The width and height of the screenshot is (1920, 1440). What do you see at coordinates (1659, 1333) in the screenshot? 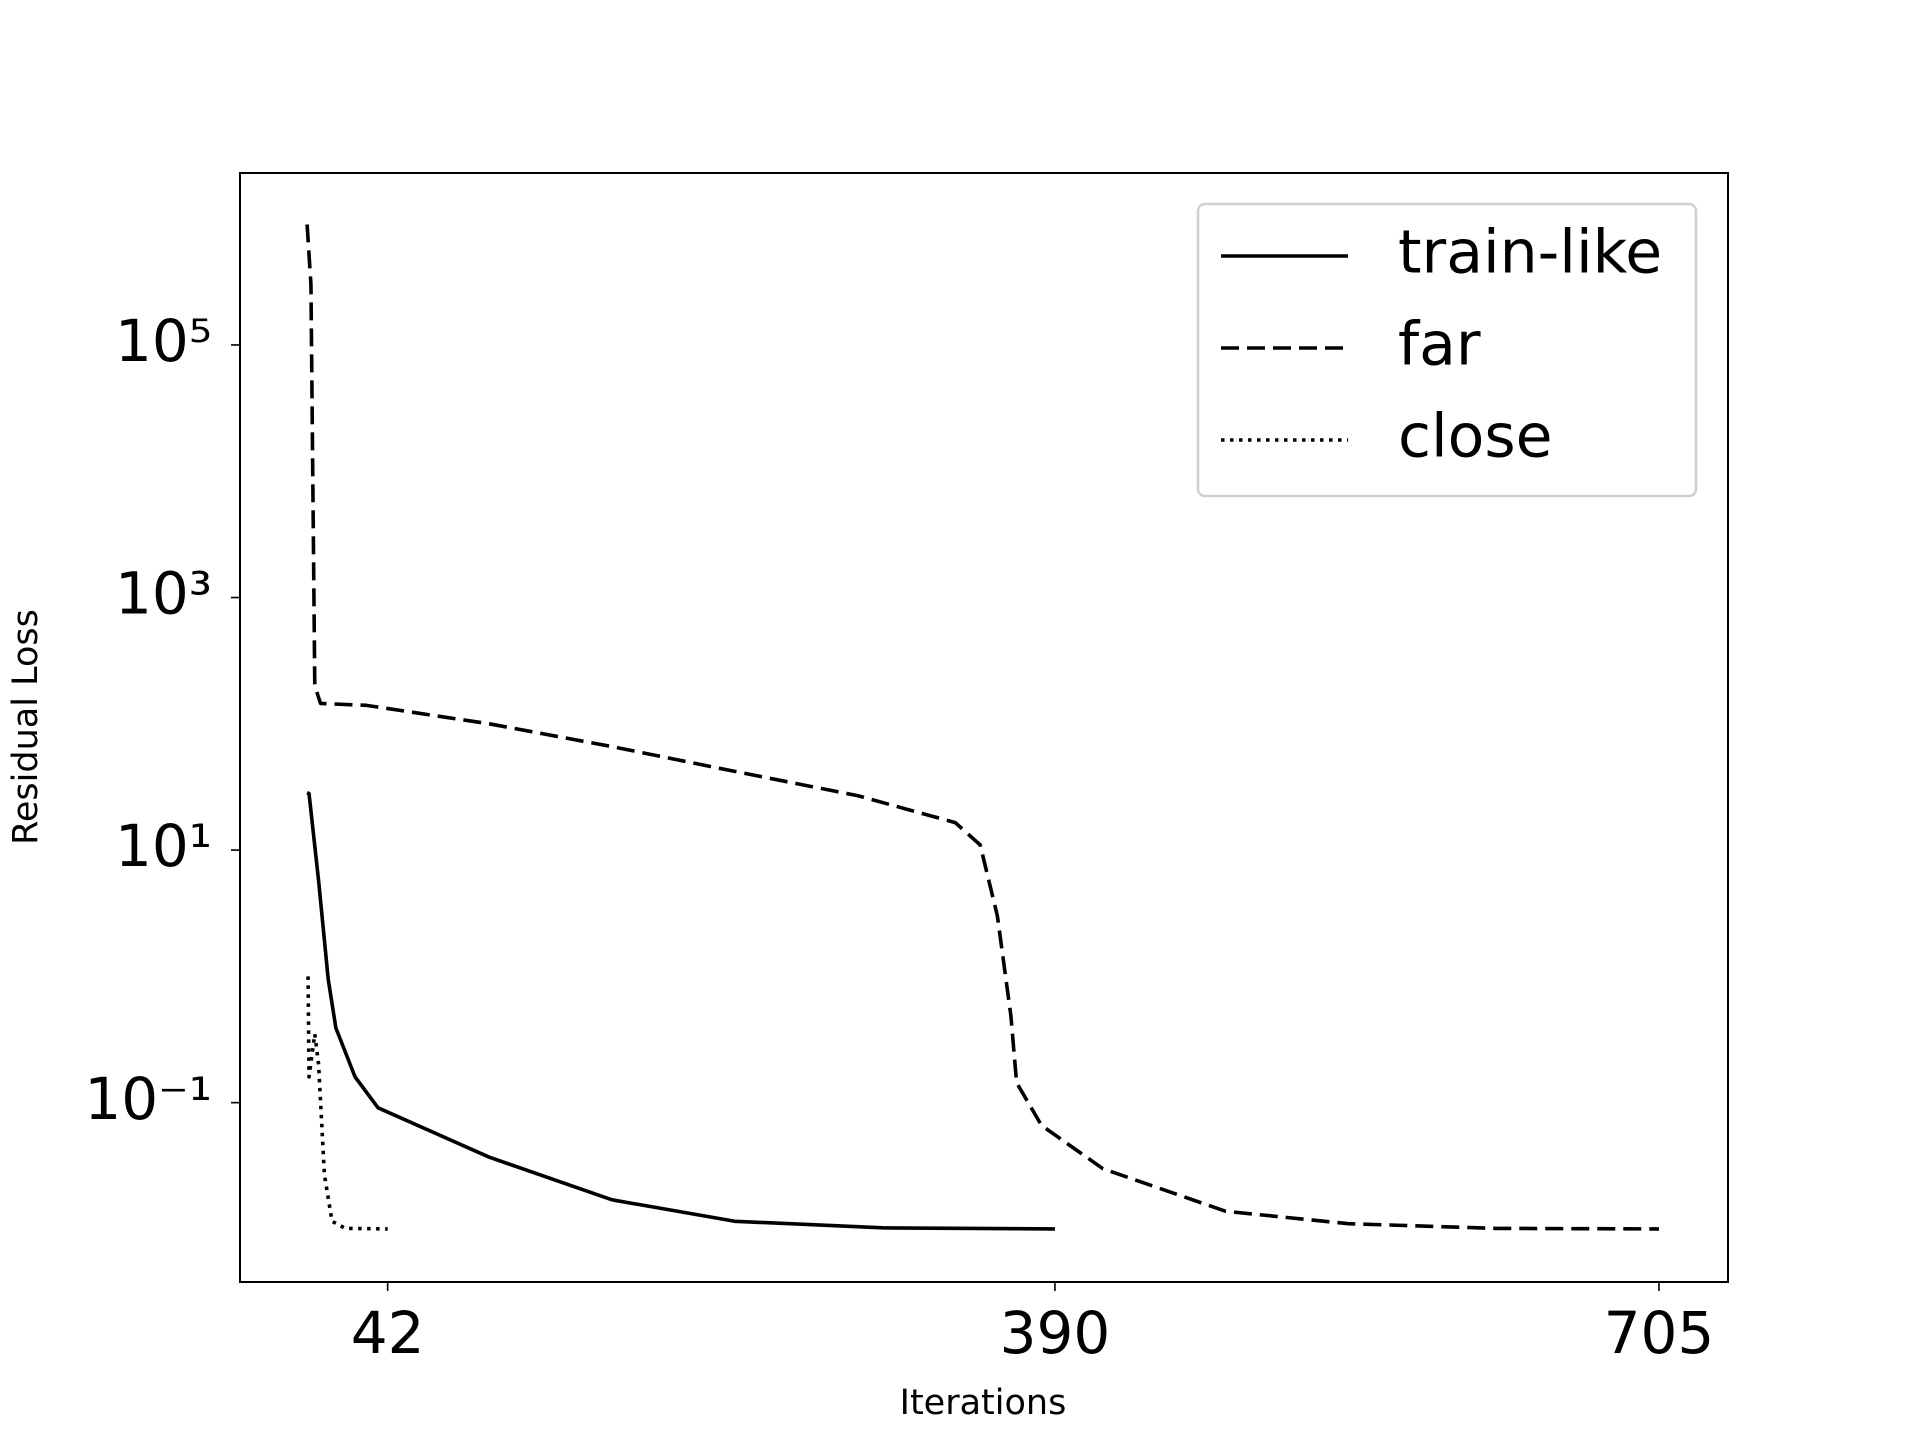
I see `x-tick-label: 705` at bounding box center [1659, 1333].